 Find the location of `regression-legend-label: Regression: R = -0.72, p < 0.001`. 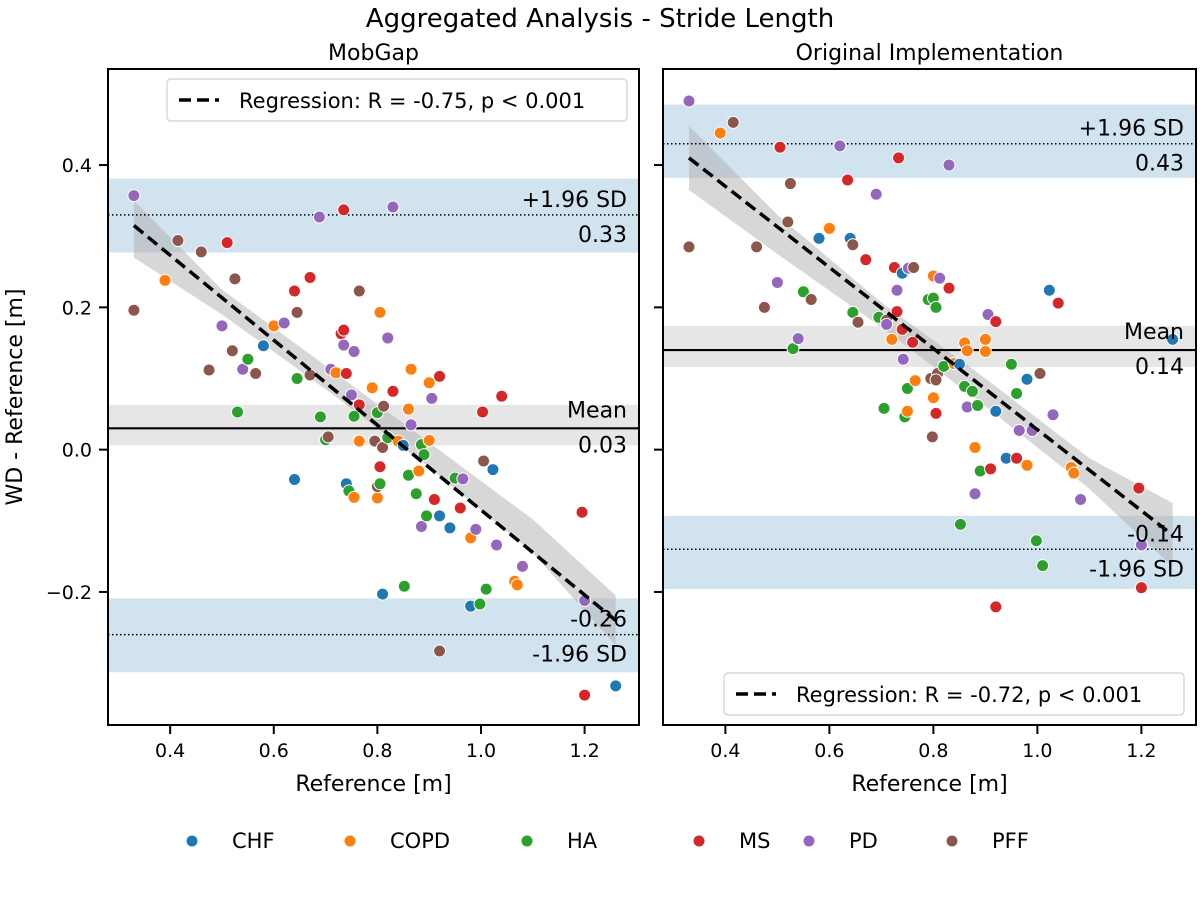

regression-legend-label: Regression: R = -0.72, p < 0.001 is located at coordinates (969, 695).